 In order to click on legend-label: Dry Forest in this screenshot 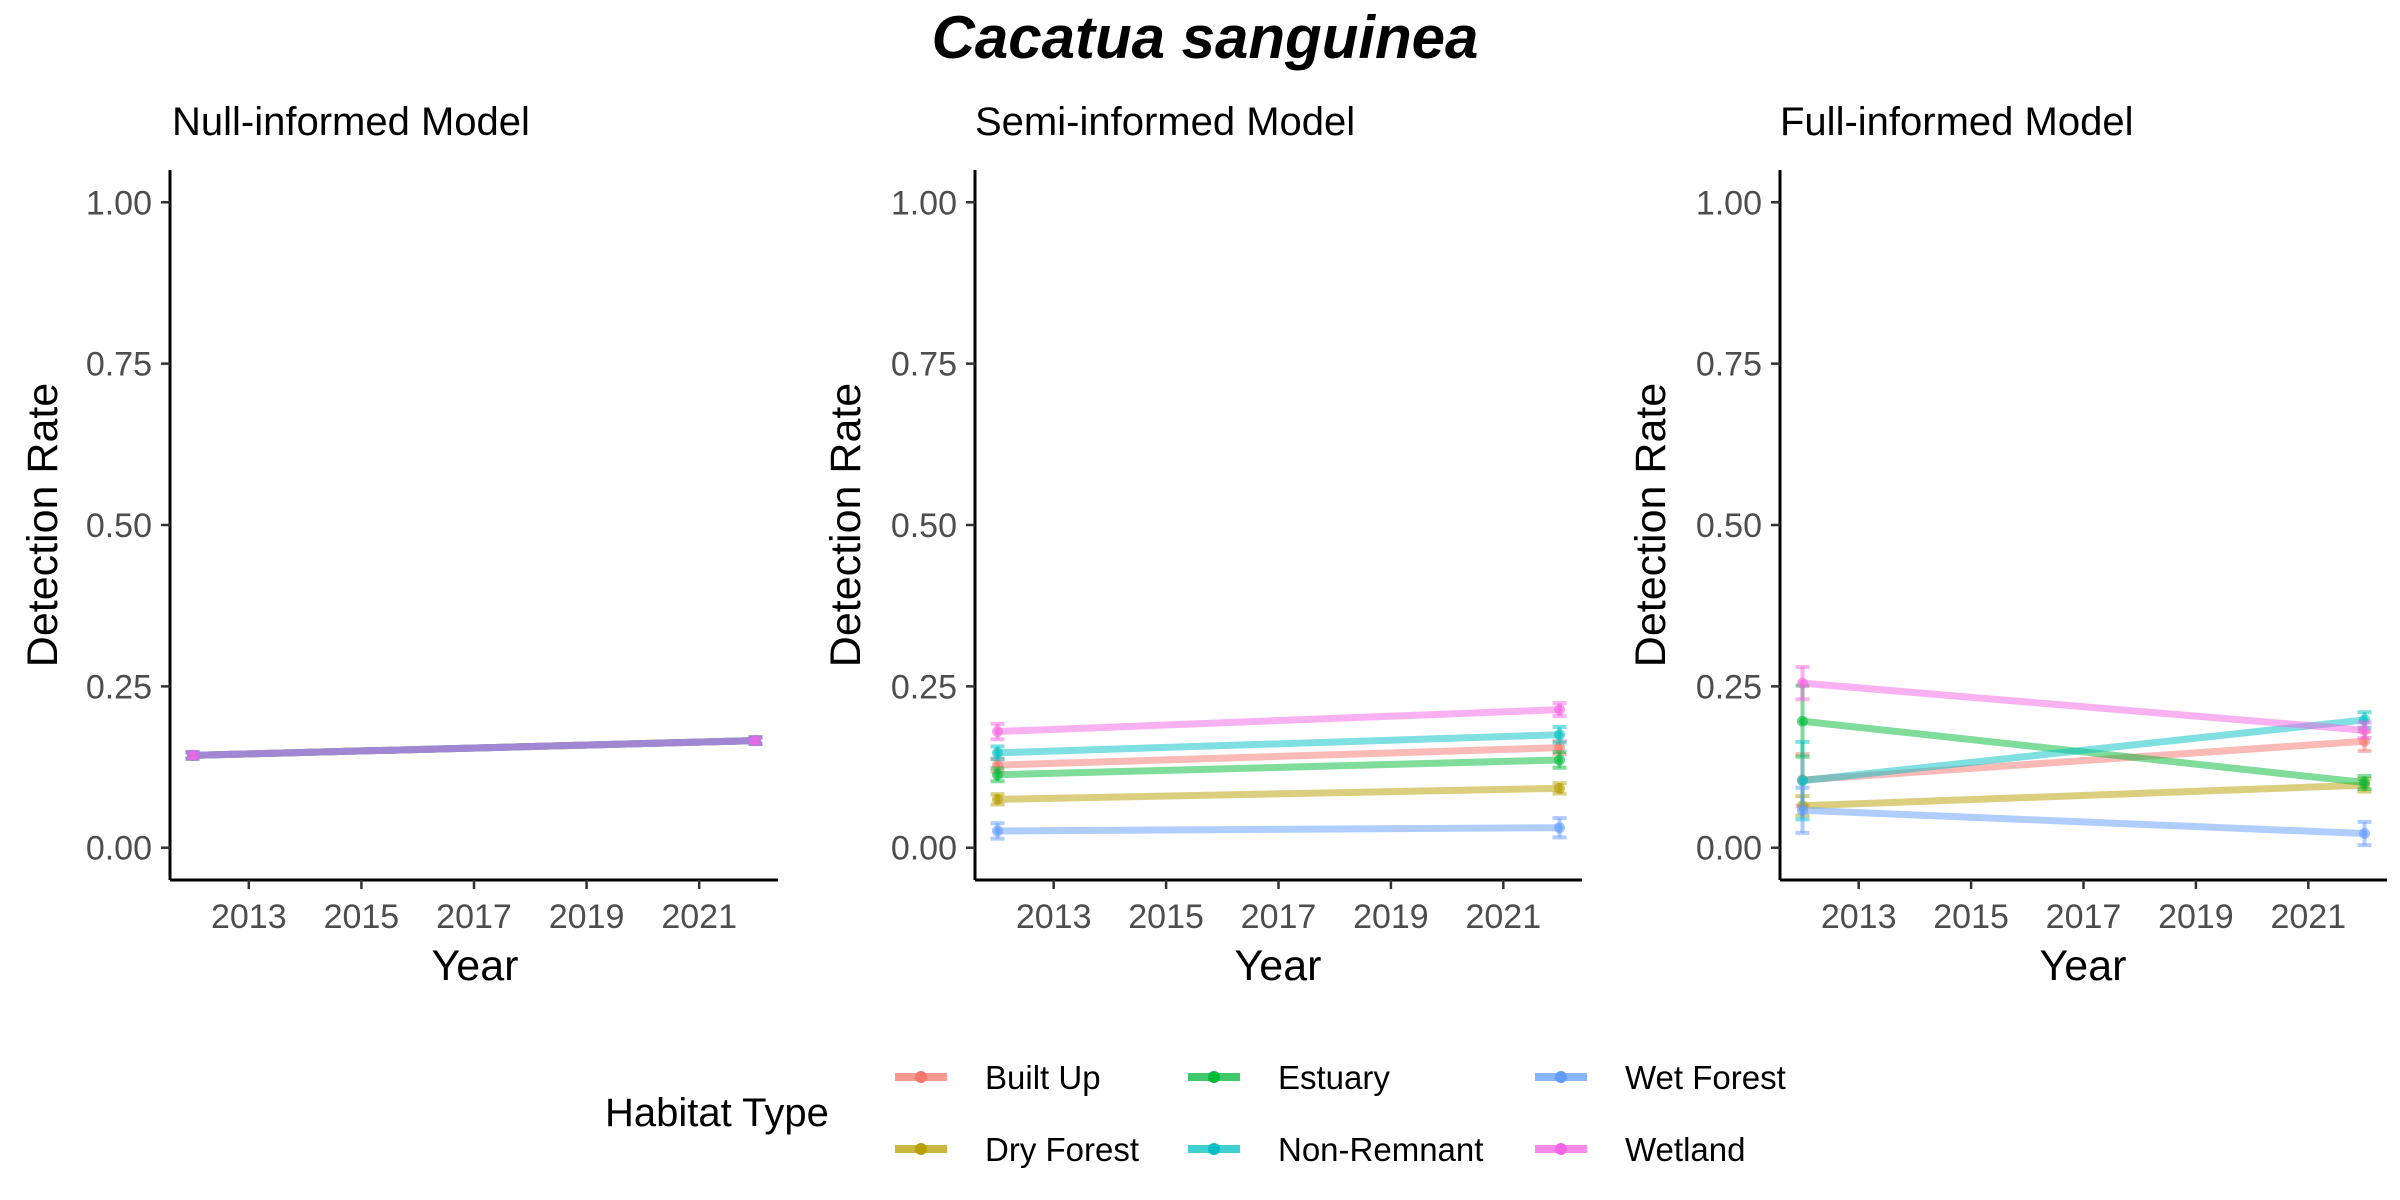, I will do `click(1062, 1149)`.